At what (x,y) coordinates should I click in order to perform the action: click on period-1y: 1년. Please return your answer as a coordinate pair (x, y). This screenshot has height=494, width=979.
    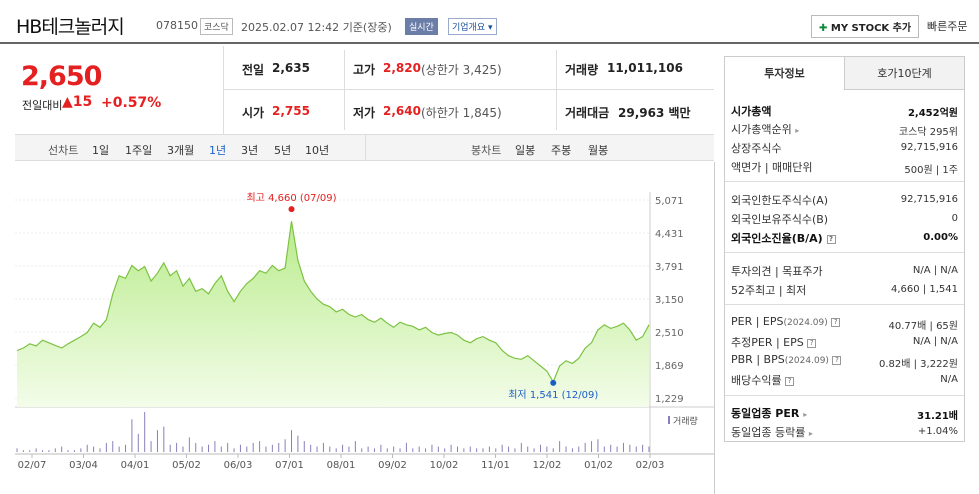
    Looking at the image, I should click on (218, 150).